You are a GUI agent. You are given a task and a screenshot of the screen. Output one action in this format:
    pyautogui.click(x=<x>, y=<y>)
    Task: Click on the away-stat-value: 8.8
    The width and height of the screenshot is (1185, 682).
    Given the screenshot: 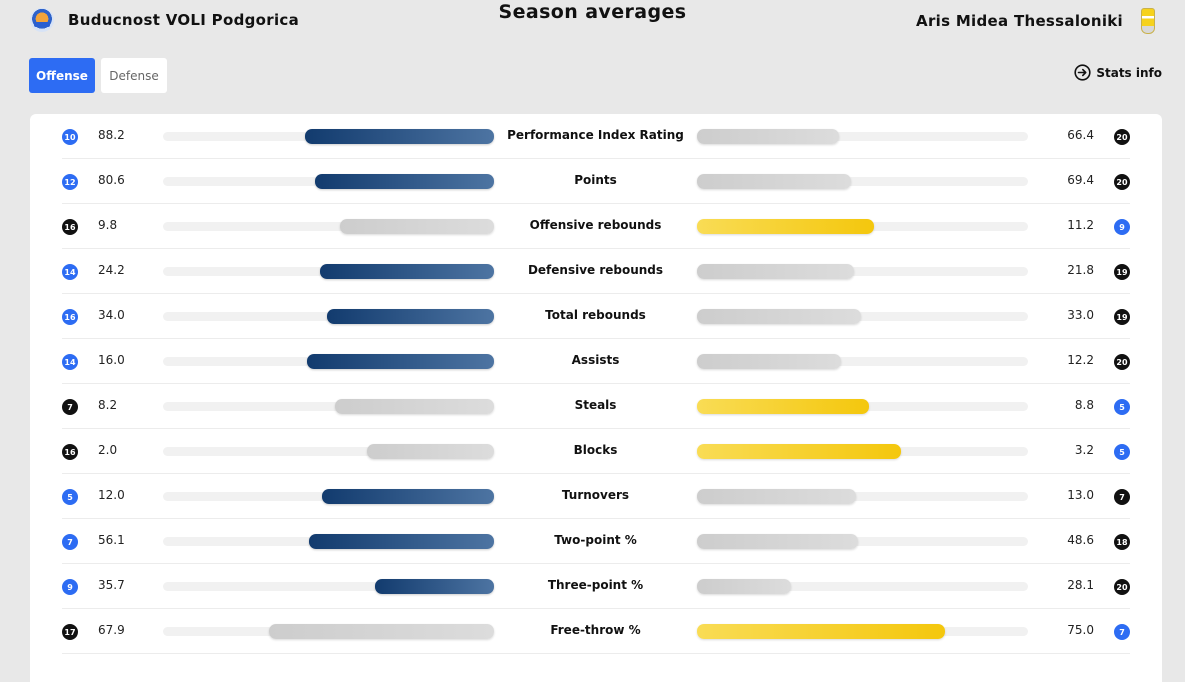 What is the action you would take?
    pyautogui.click(x=1084, y=405)
    